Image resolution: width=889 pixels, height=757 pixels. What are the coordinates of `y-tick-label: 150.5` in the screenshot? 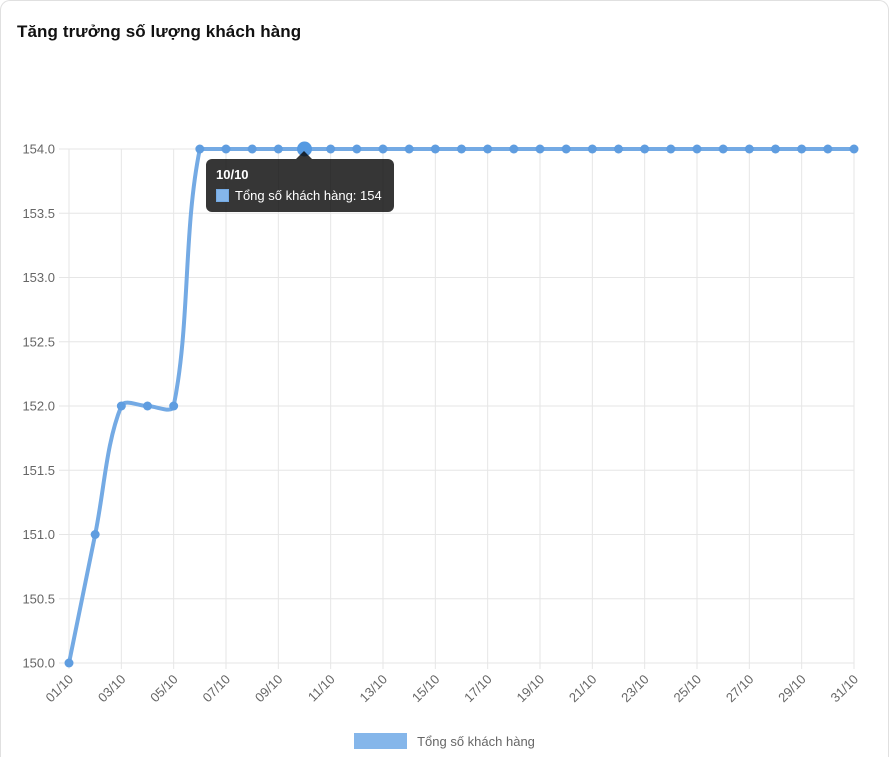 It's located at (38, 598).